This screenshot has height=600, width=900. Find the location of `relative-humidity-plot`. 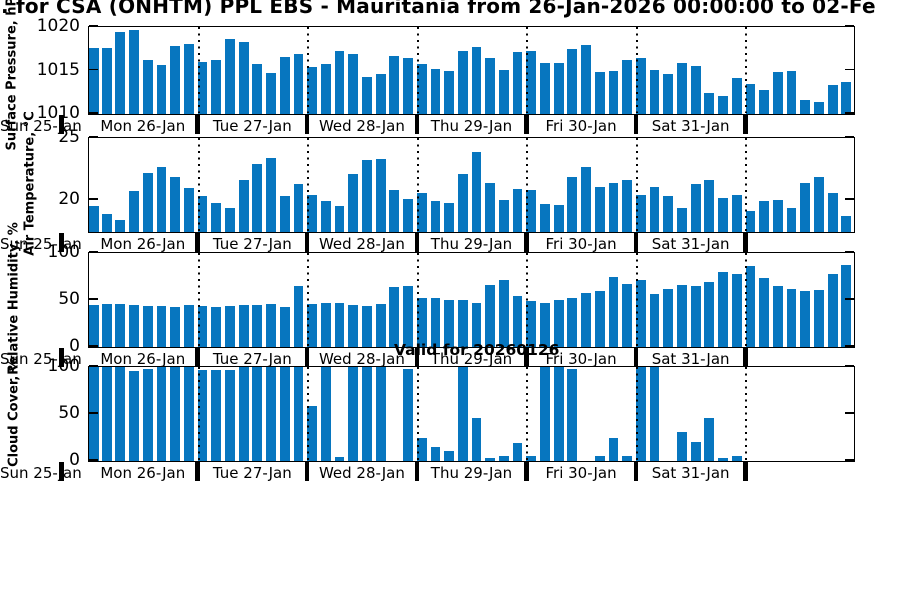

relative-humidity-plot is located at coordinates (471, 300).